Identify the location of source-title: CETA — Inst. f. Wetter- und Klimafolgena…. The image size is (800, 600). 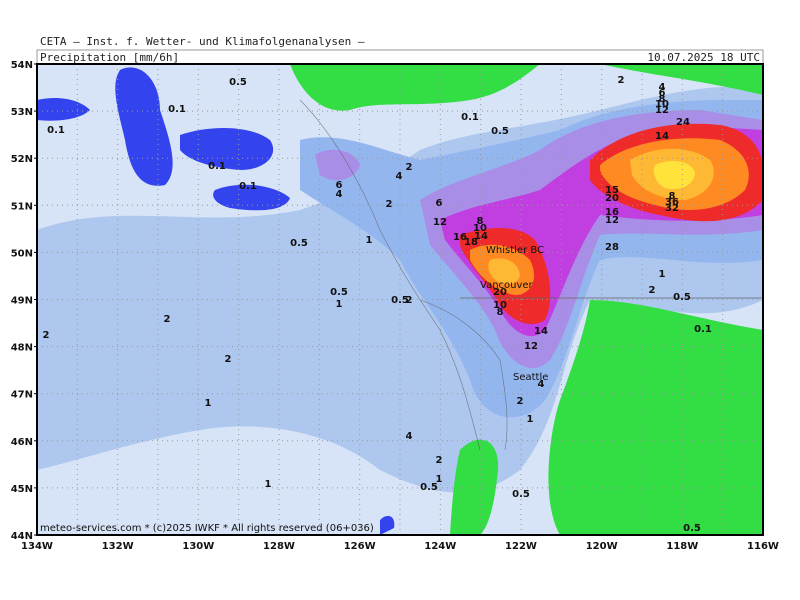
(202, 41).